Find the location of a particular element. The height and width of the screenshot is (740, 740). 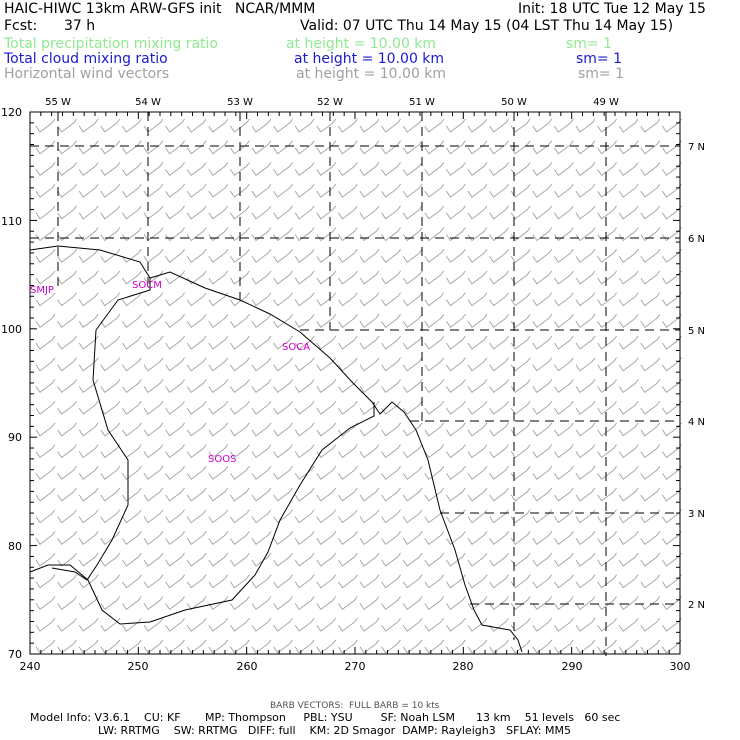

lon-label: 55 W is located at coordinates (58, 102).